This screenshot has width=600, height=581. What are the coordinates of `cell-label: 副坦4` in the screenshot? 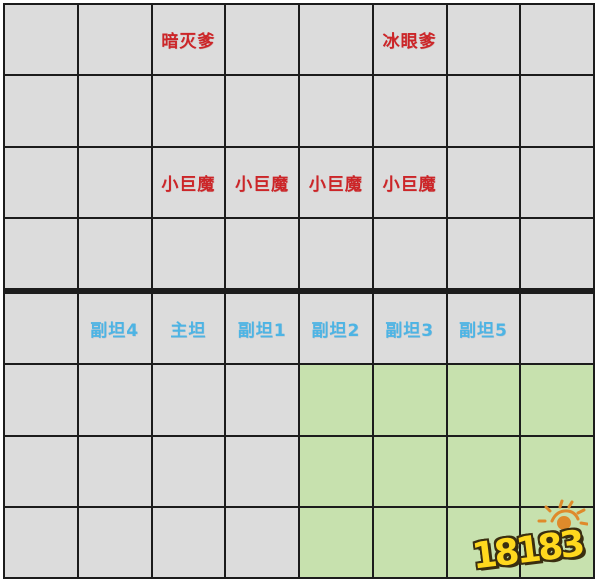 It's located at (115, 331).